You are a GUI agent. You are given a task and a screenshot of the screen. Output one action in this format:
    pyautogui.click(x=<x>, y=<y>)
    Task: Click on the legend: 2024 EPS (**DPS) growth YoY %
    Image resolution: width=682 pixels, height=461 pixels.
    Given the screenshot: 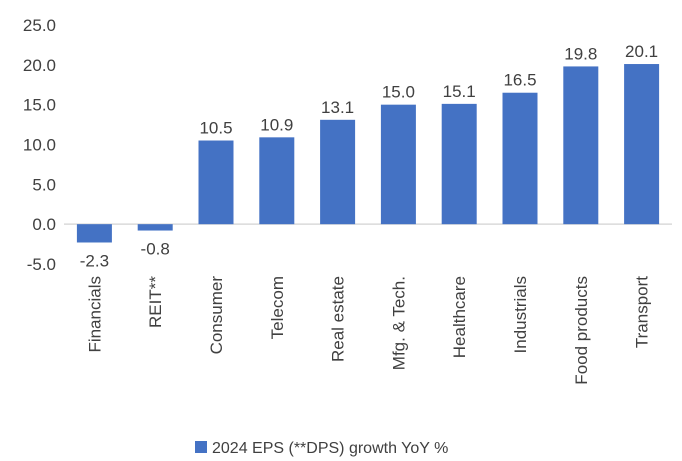 What is the action you would take?
    pyautogui.click(x=321, y=448)
    